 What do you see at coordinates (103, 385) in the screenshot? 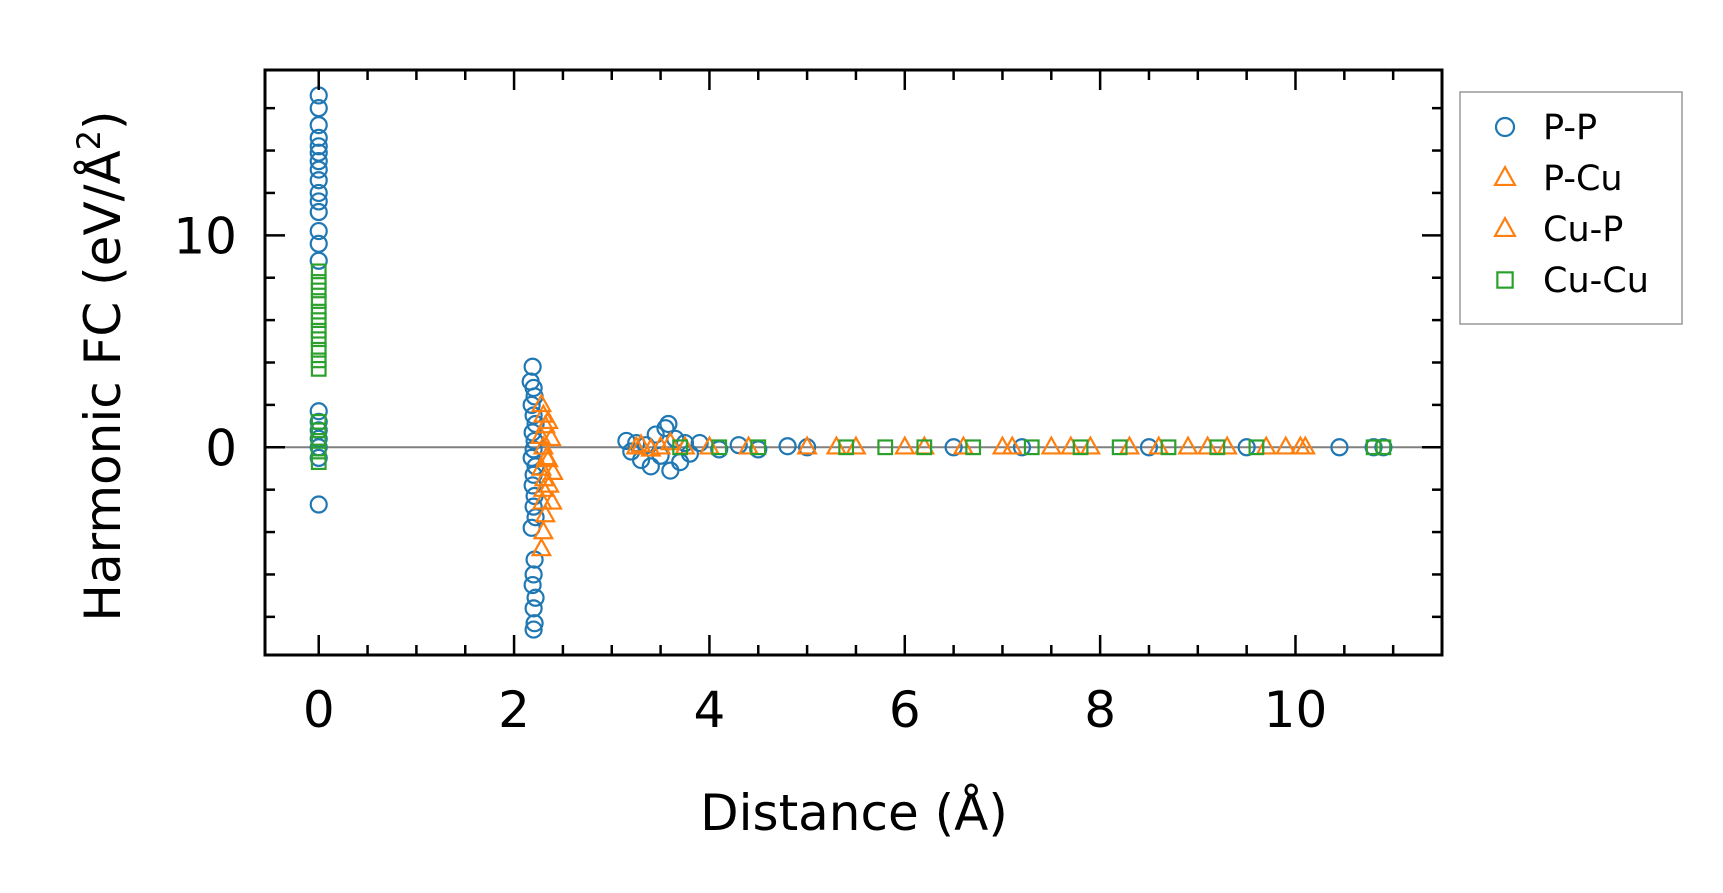
I see `y-axis-title-main: Harmonic FC (eV/Å` at bounding box center [103, 385].